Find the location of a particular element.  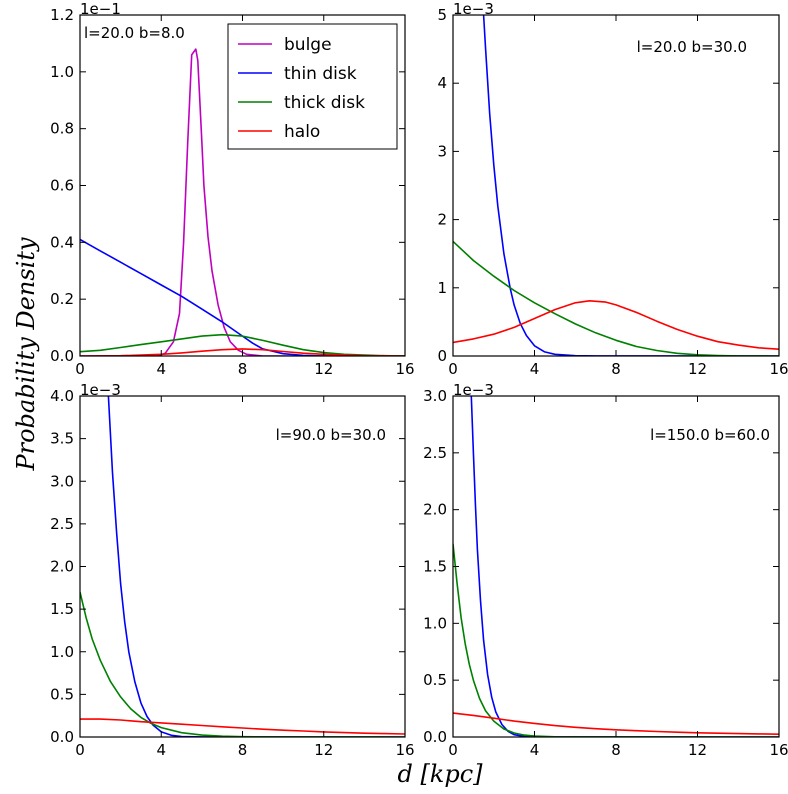

y-tick-label: 2 is located at coordinates (442, 220).